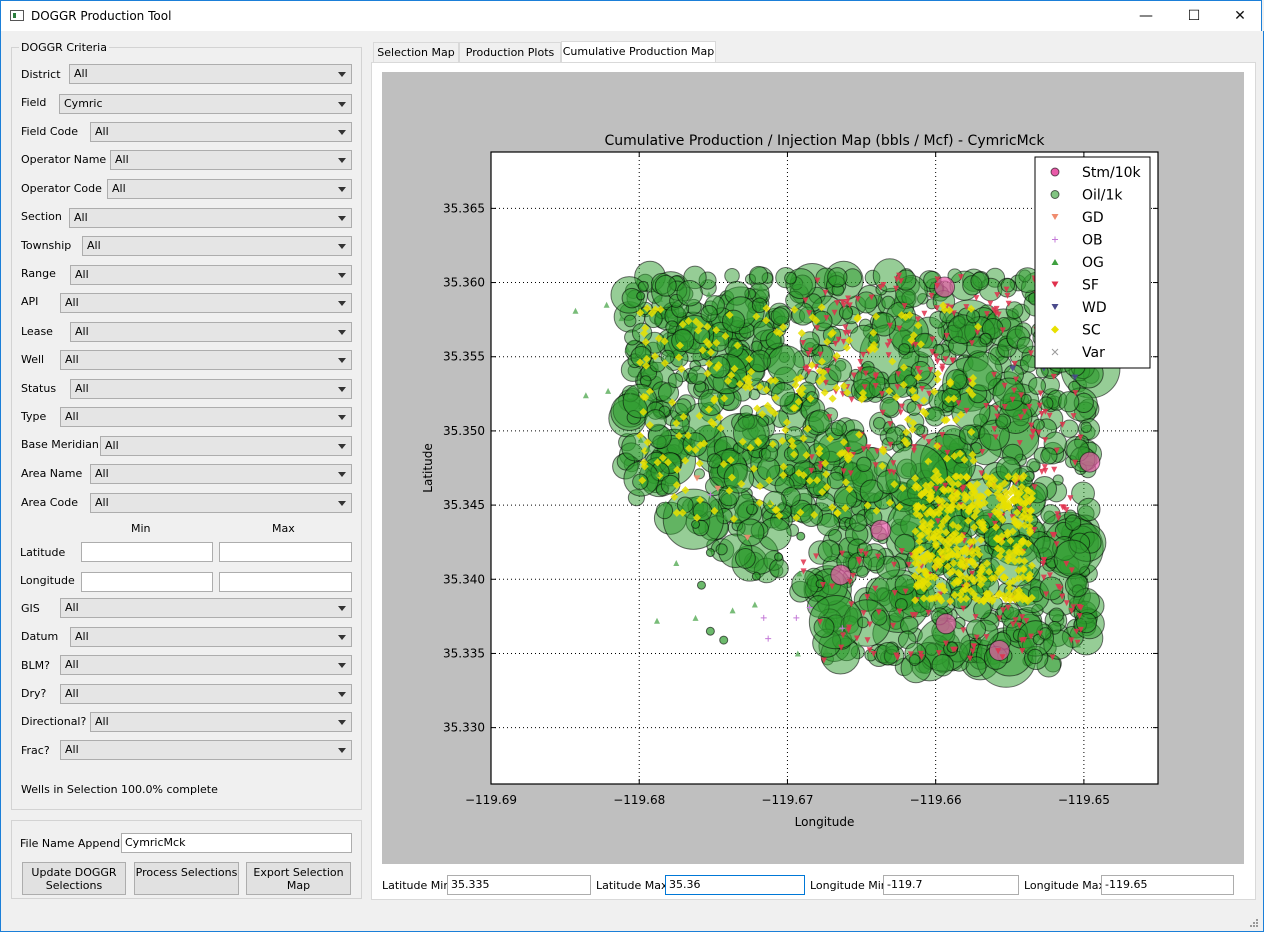 The height and width of the screenshot is (932, 1264). Describe the element at coordinates (147, 552) in the screenshot. I see `latitude-min-input` at that location.